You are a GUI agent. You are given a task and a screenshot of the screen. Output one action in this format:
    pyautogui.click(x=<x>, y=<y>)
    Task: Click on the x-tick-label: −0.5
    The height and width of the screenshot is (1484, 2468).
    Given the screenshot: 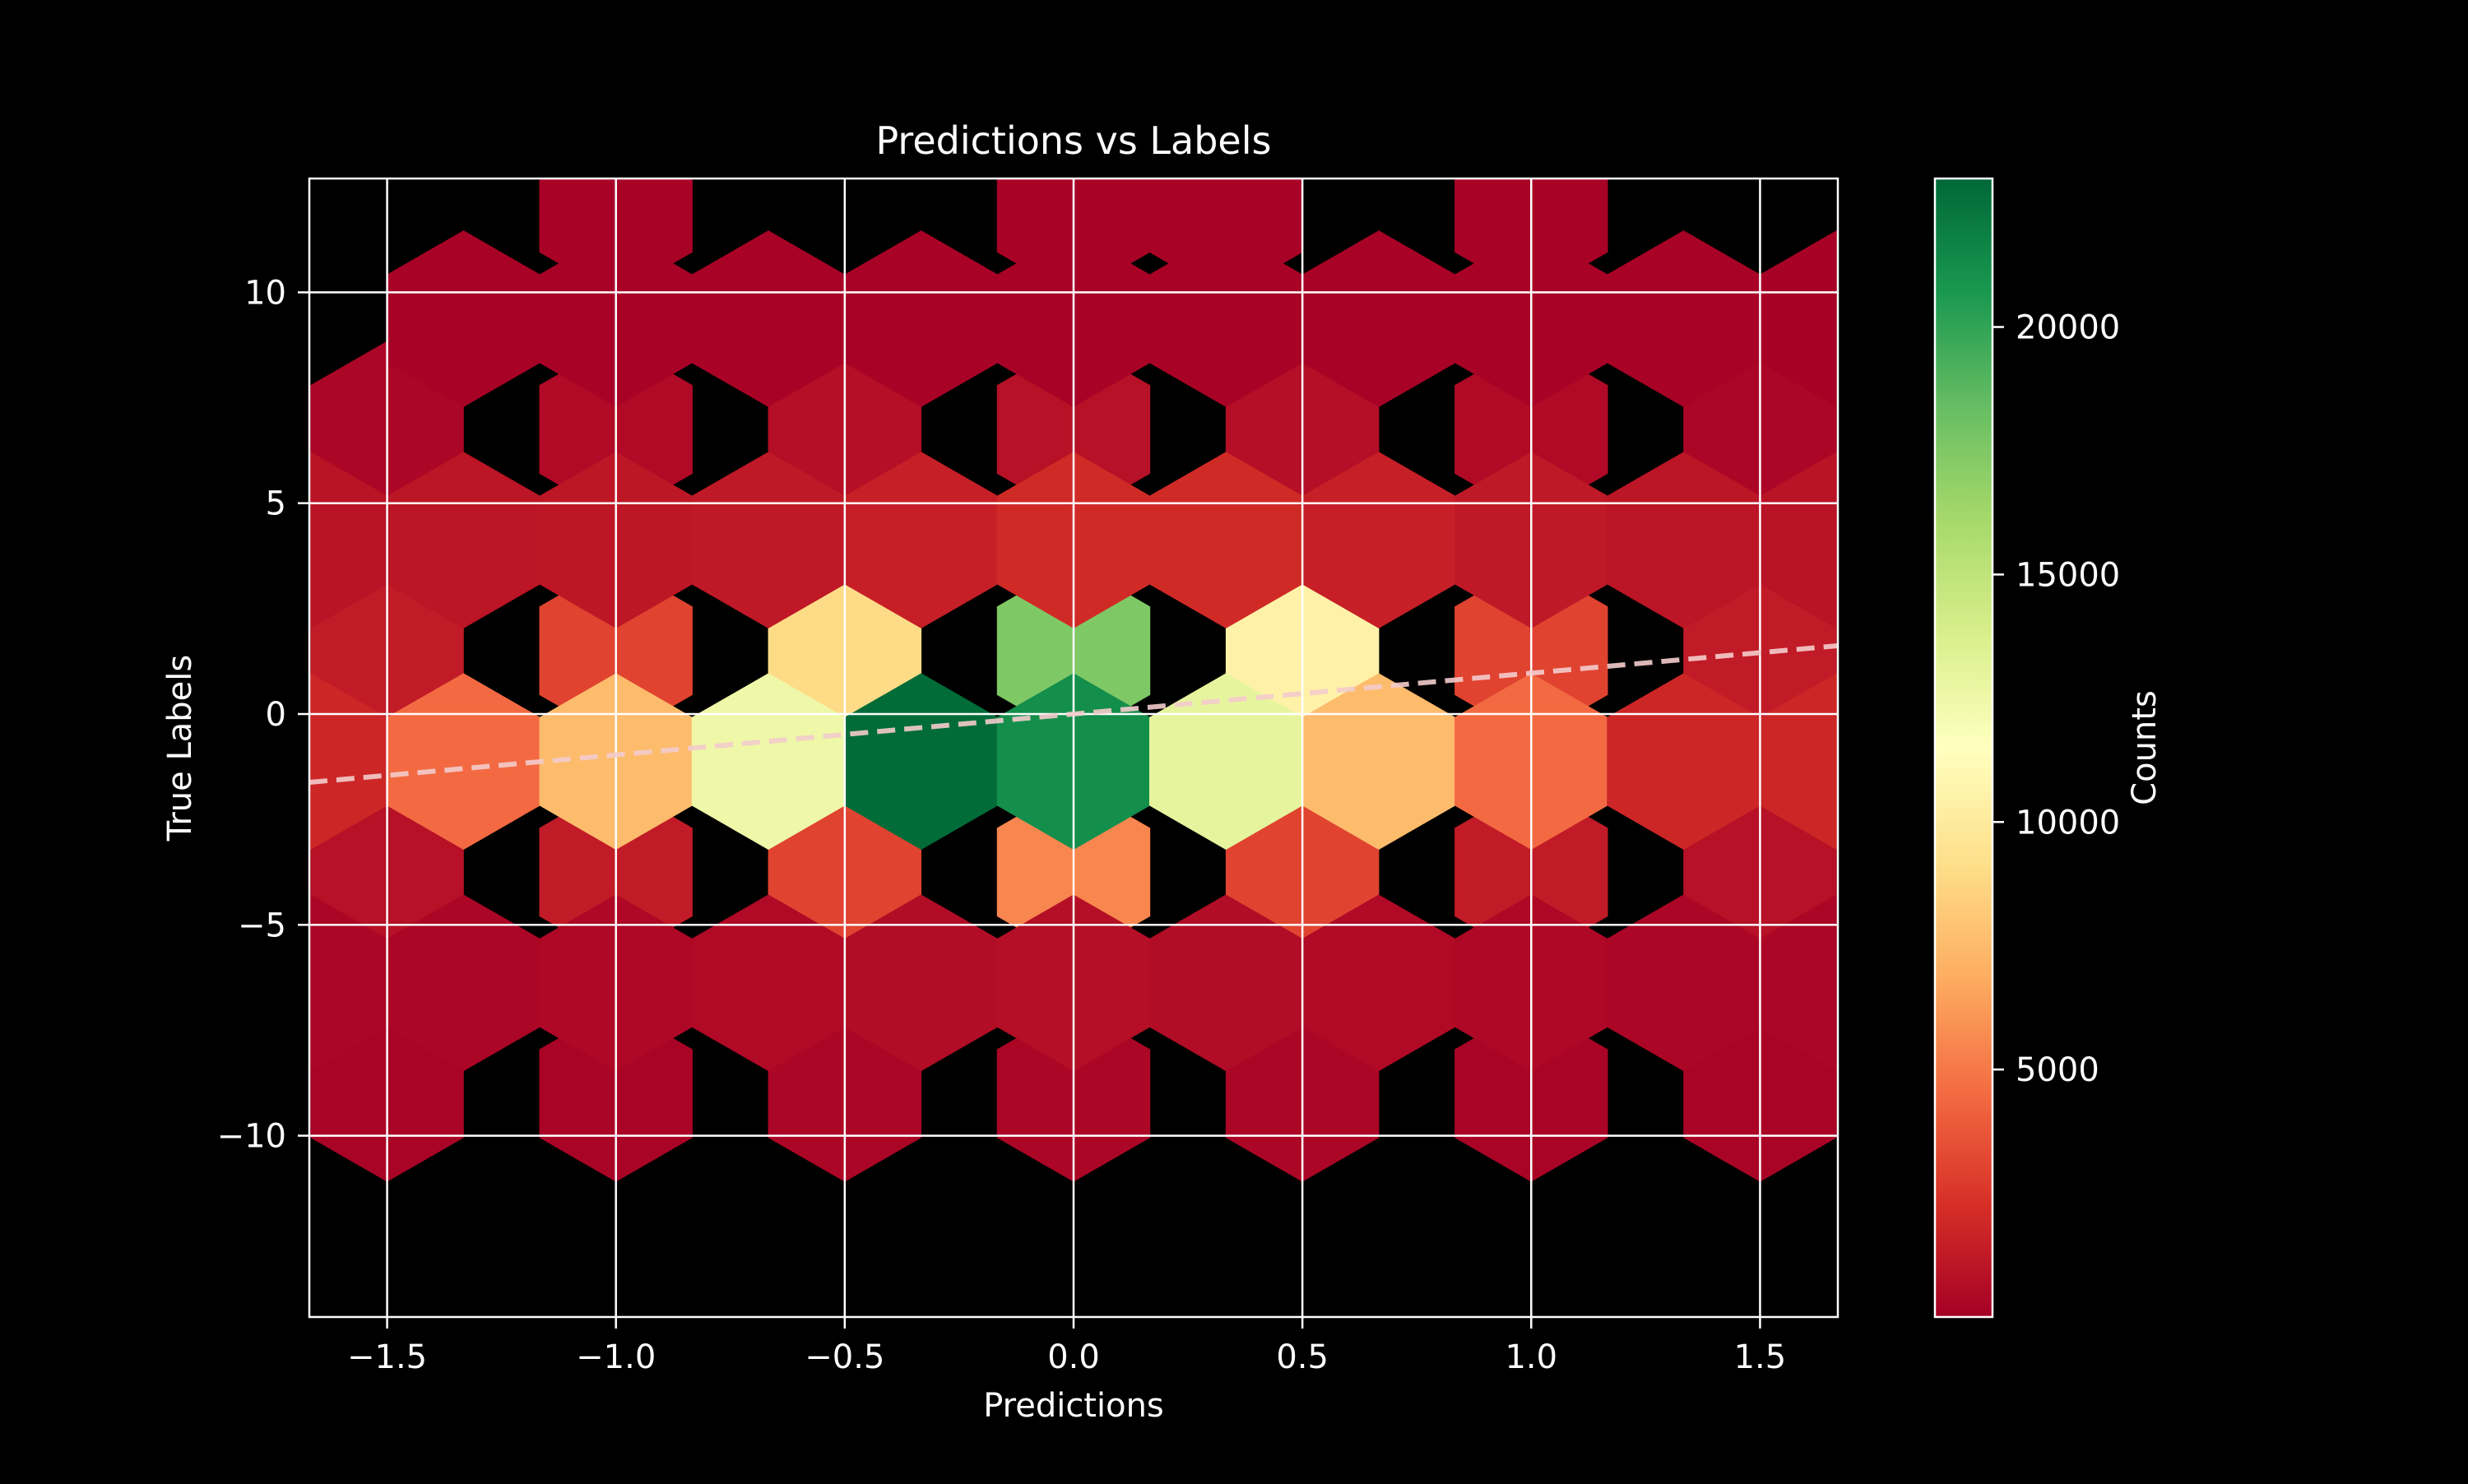 What is the action you would take?
    pyautogui.click(x=844, y=1357)
    